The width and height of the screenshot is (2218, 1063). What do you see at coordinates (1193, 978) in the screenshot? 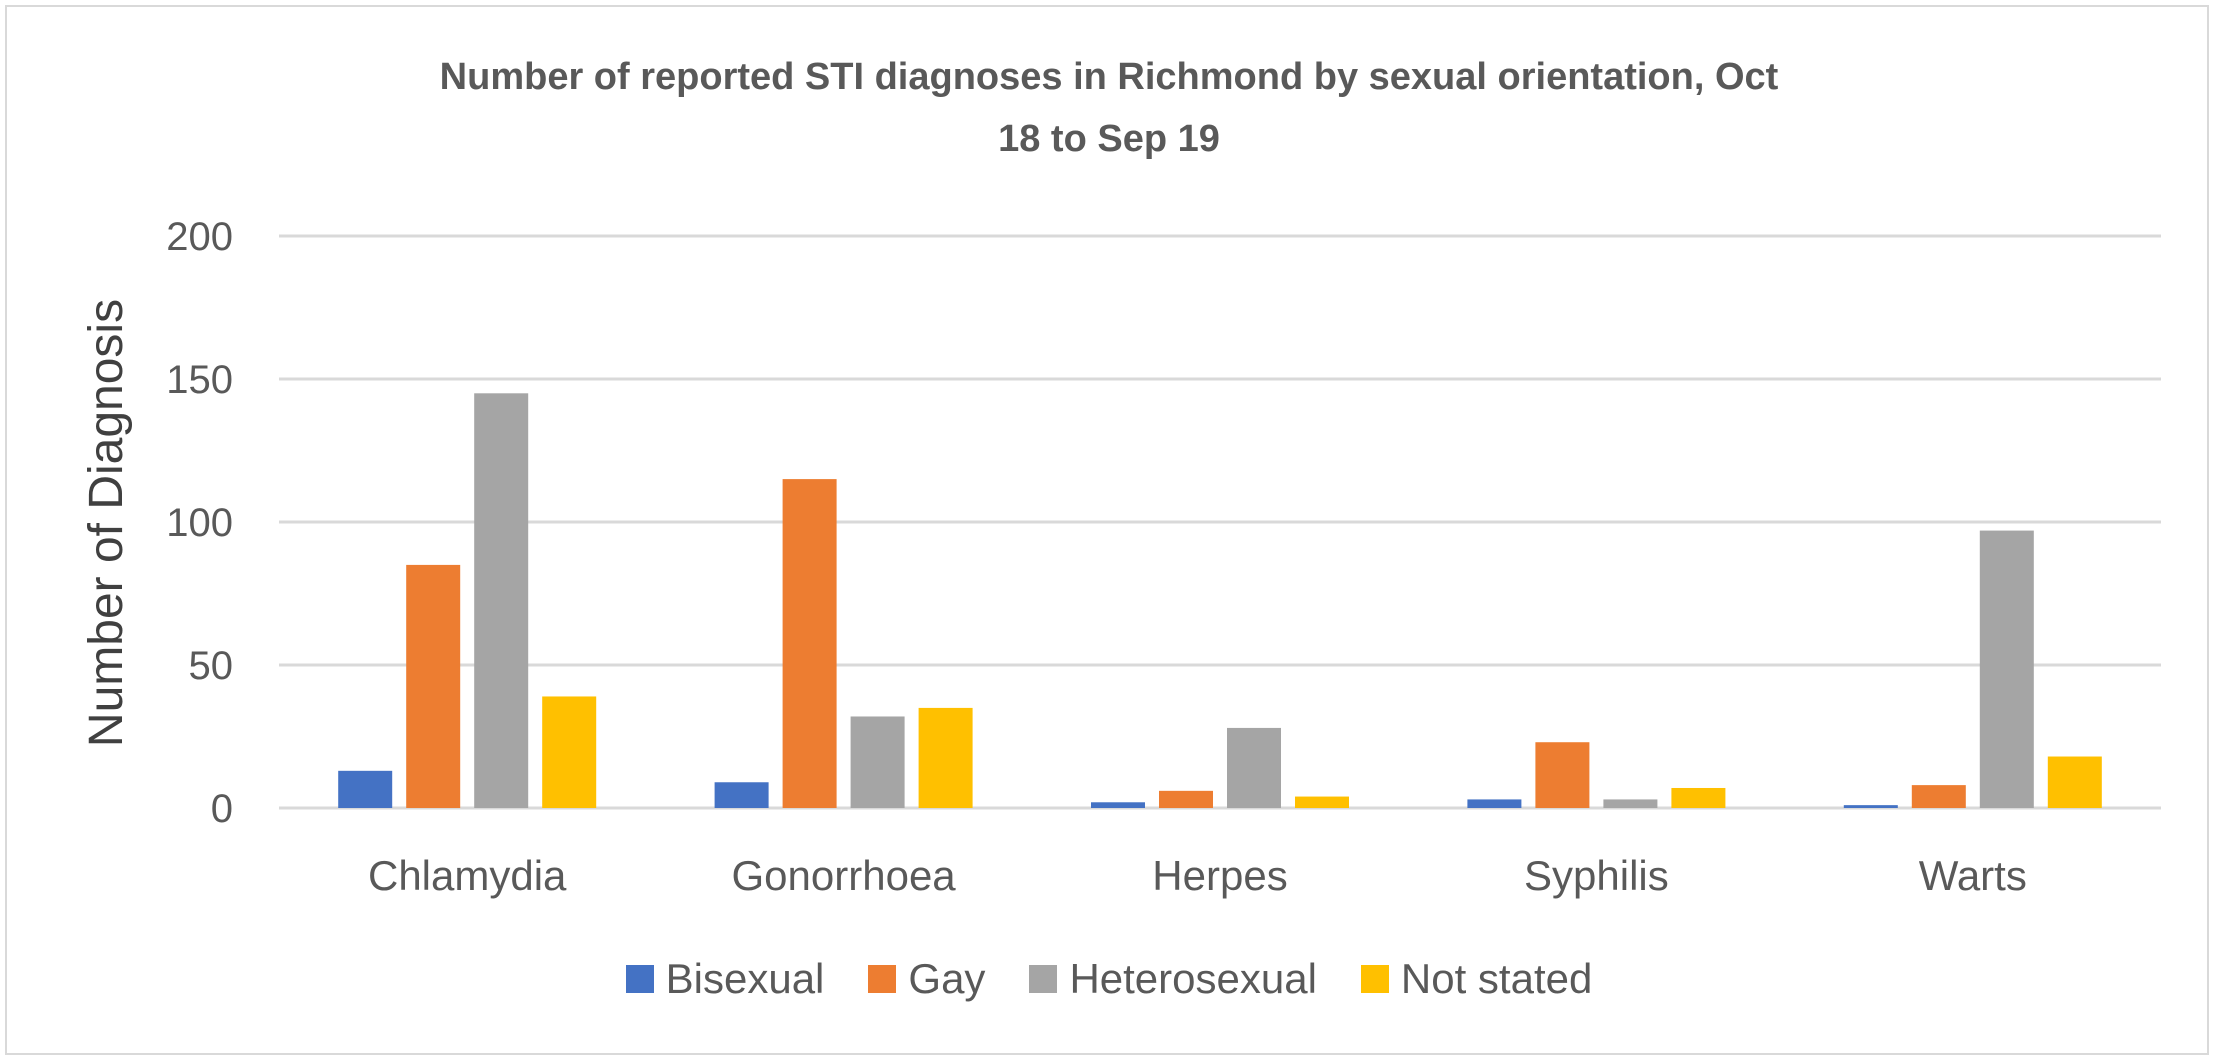
I see `legend-label: Heterosexual` at bounding box center [1193, 978].